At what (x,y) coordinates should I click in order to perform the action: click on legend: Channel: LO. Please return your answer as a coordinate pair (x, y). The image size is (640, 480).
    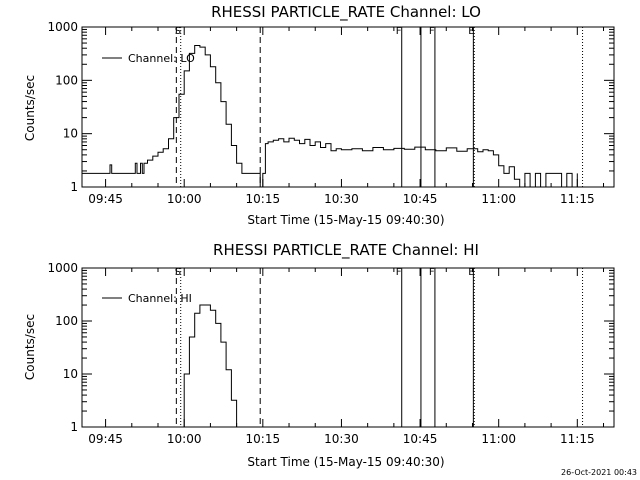
    Looking at the image, I should click on (148, 58).